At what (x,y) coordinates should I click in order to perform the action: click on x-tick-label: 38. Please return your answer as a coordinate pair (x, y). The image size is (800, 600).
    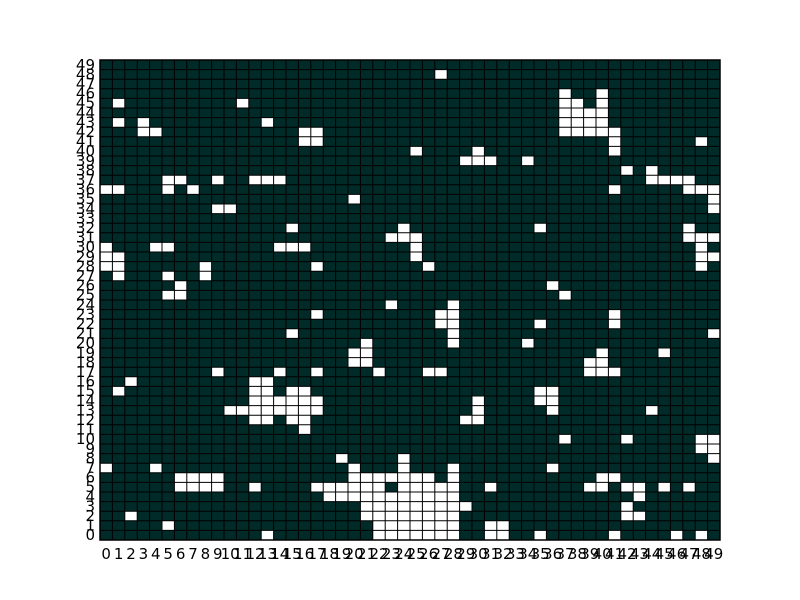
    Looking at the image, I should click on (577, 554).